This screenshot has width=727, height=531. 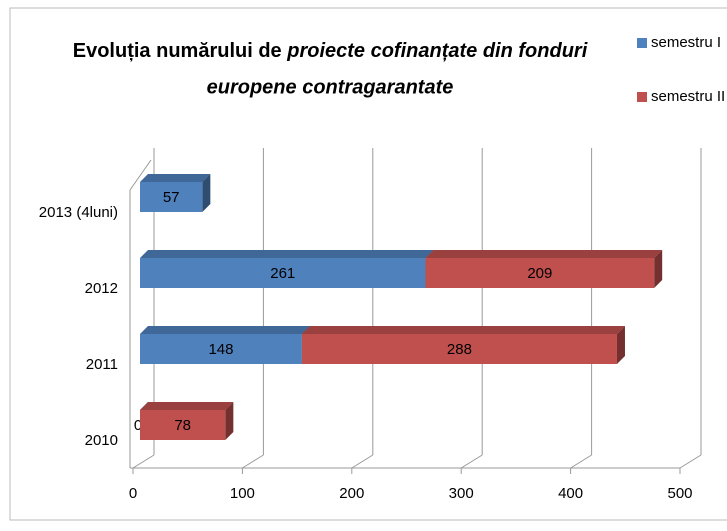 What do you see at coordinates (688, 96) in the screenshot?
I see `legend-label: semestru II` at bounding box center [688, 96].